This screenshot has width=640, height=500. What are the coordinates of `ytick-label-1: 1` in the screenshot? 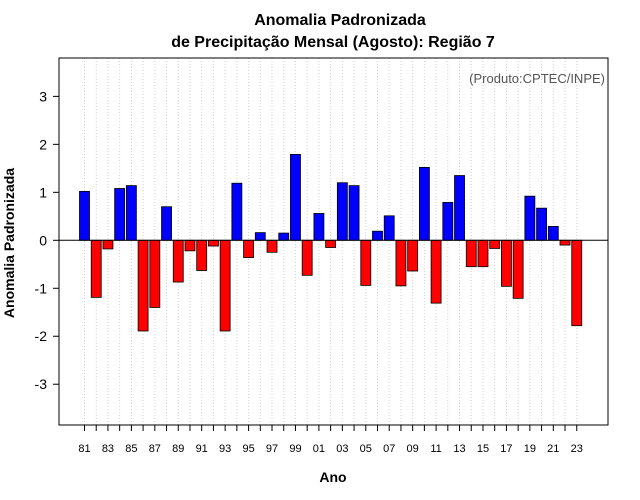 It's located at (43, 192).